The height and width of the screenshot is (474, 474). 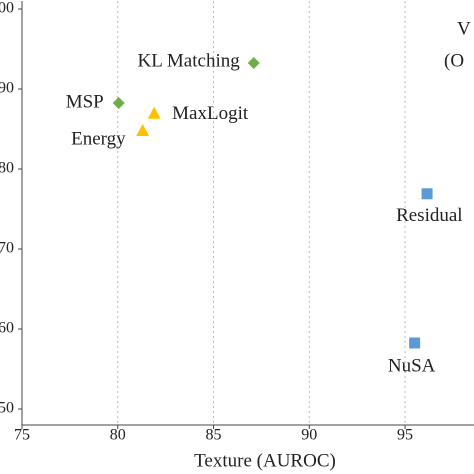 I want to click on point-label: Residual, so click(x=429, y=215).